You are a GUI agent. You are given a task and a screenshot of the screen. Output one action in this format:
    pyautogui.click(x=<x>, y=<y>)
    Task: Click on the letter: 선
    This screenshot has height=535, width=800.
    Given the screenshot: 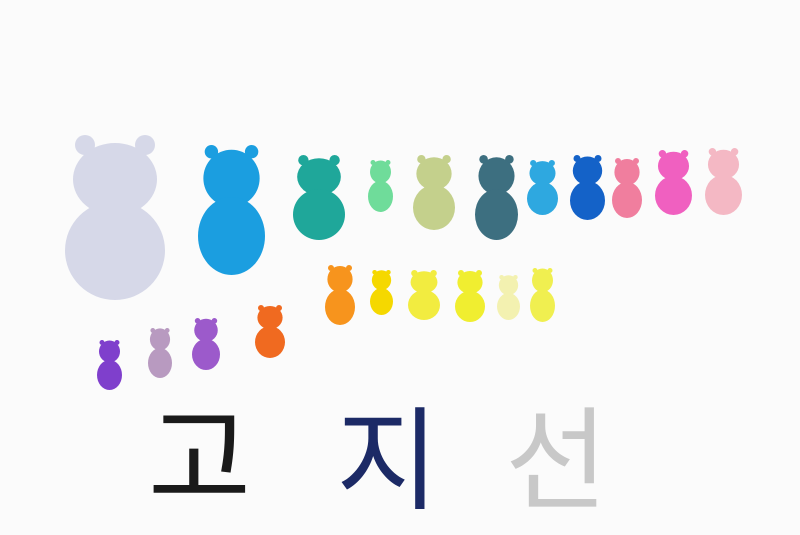 What is the action you would take?
    pyautogui.click(x=556, y=462)
    